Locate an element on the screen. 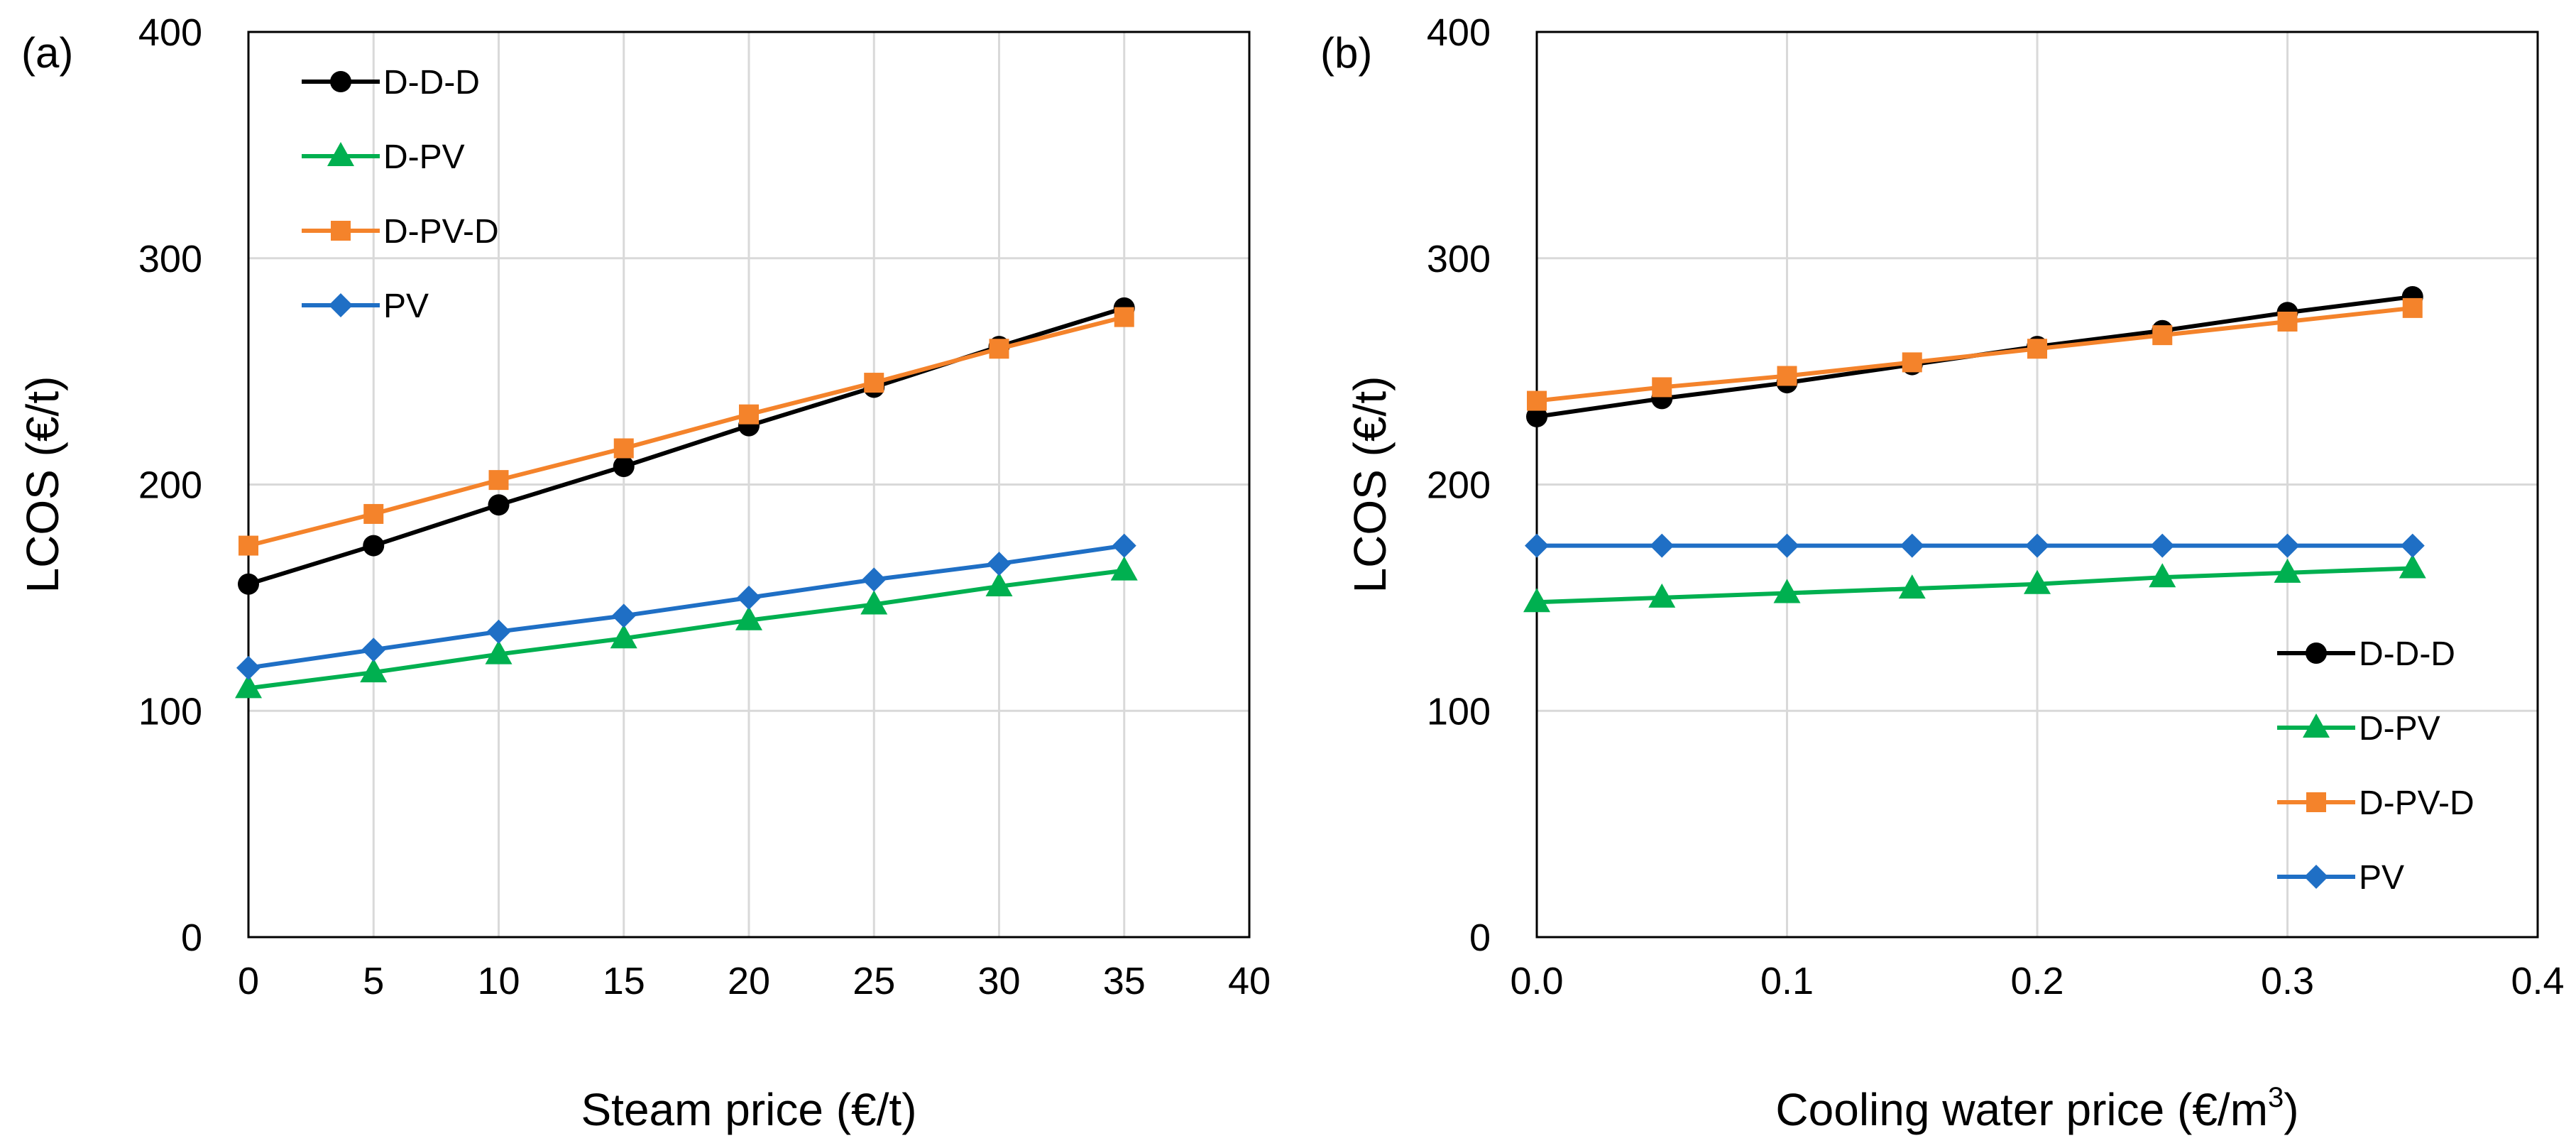 Image resolution: width=2576 pixels, height=1143 pixels. y-tick-label-0-1: 100 is located at coordinates (170, 711).